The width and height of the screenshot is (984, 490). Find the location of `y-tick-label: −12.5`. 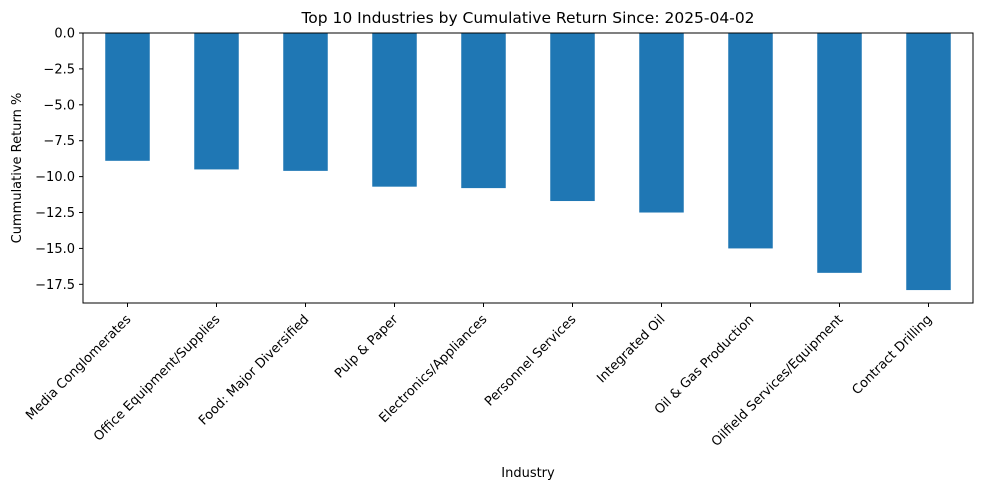

y-tick-label: −12.5 is located at coordinates (55, 213).